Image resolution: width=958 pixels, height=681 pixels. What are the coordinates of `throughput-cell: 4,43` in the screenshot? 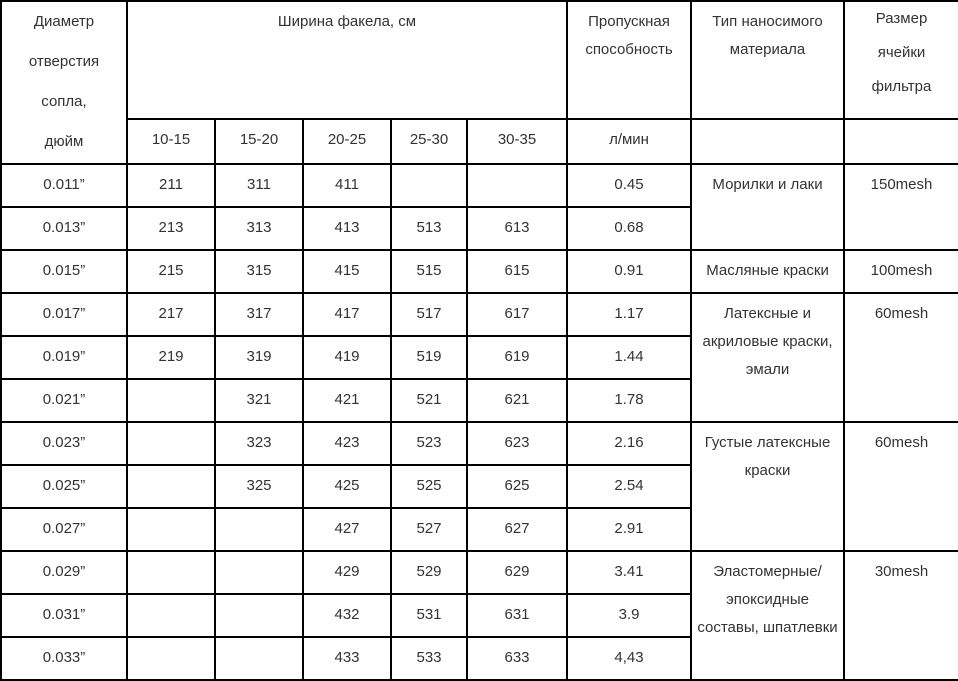 It's located at (629, 658).